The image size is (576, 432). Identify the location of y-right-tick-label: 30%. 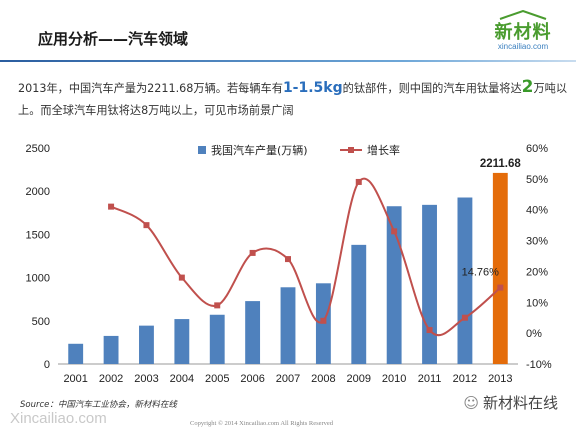
(537, 242).